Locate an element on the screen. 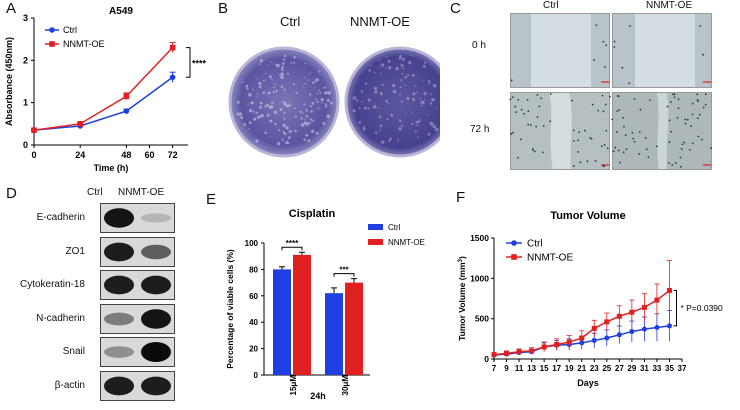  panel-d-label: D is located at coordinates (11, 193).